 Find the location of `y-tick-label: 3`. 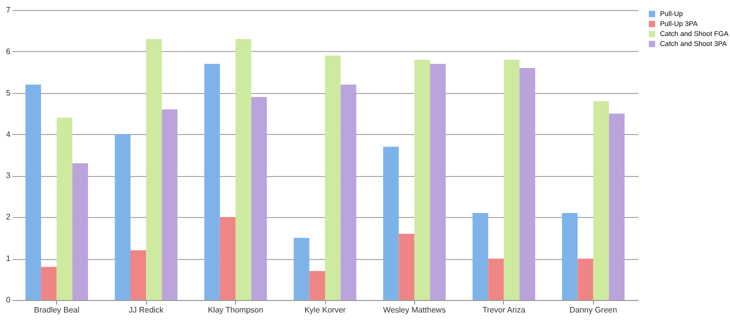

y-tick-label: 3 is located at coordinates (9, 175).